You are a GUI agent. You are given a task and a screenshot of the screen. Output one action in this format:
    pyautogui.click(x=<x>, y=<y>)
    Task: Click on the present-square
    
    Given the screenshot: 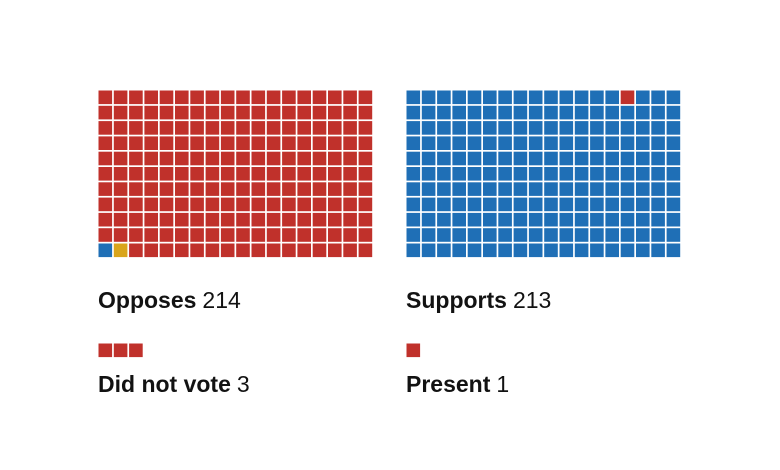 What is the action you would take?
    pyautogui.click(x=413, y=350)
    